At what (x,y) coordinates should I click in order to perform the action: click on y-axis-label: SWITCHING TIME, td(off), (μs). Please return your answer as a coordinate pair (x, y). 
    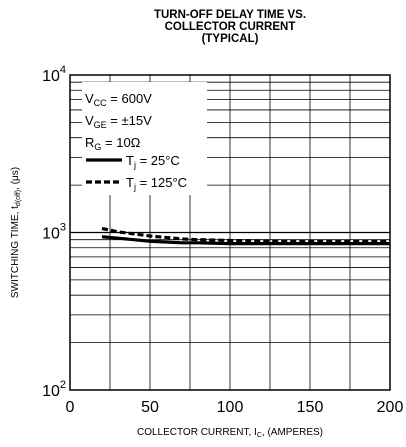
    Looking at the image, I should click on (16, 232).